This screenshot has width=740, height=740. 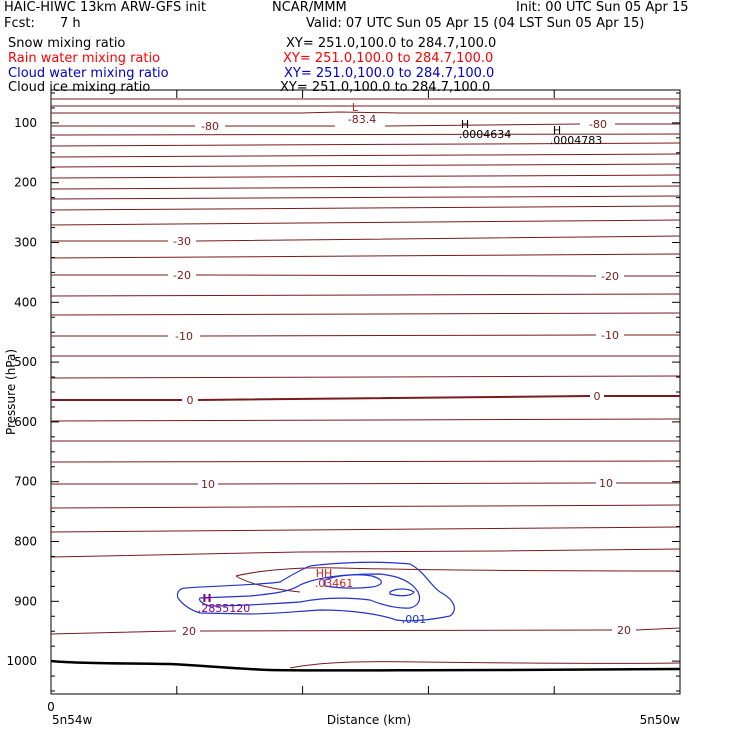 What do you see at coordinates (72, 720) in the screenshot?
I see `x-left-location: 5n54w` at bounding box center [72, 720].